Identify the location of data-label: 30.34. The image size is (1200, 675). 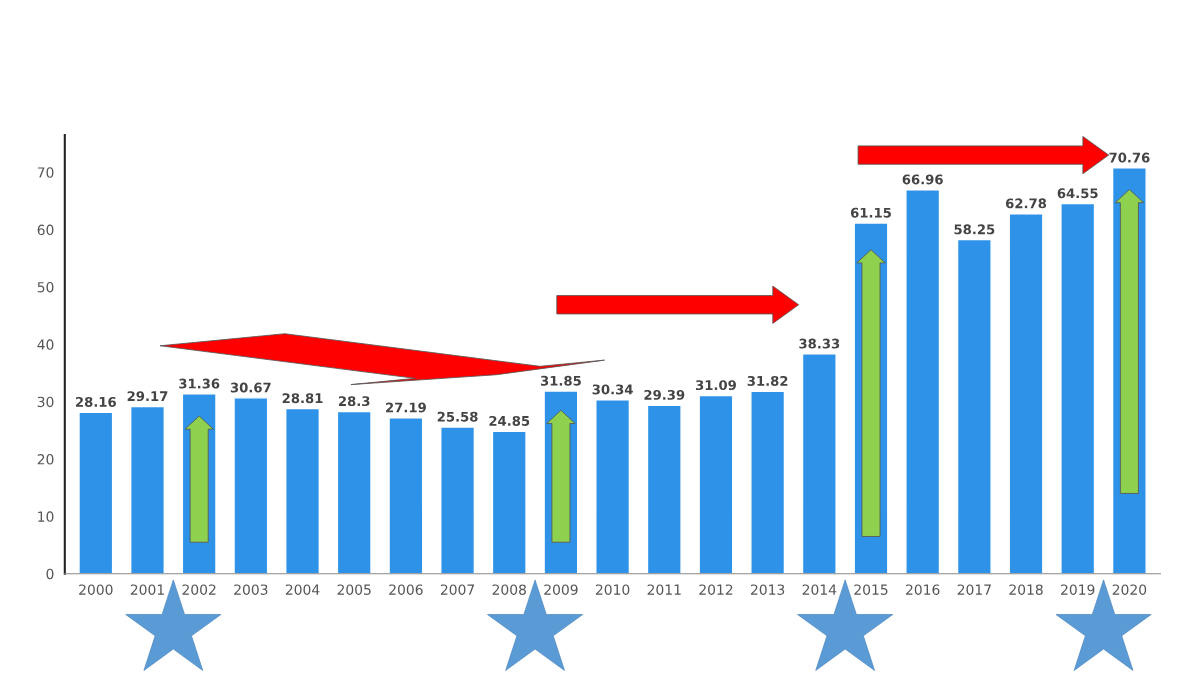
(612, 389).